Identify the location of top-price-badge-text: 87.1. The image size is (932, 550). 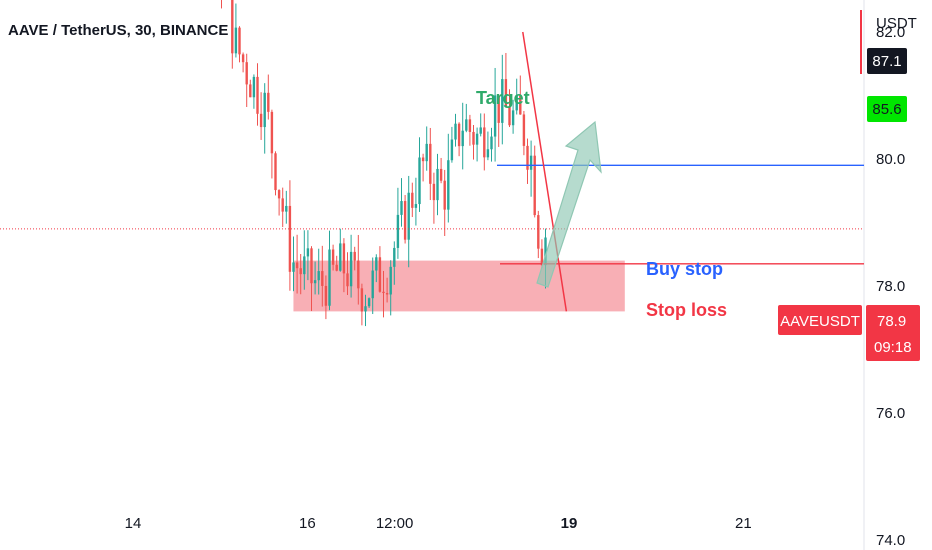
(886, 61).